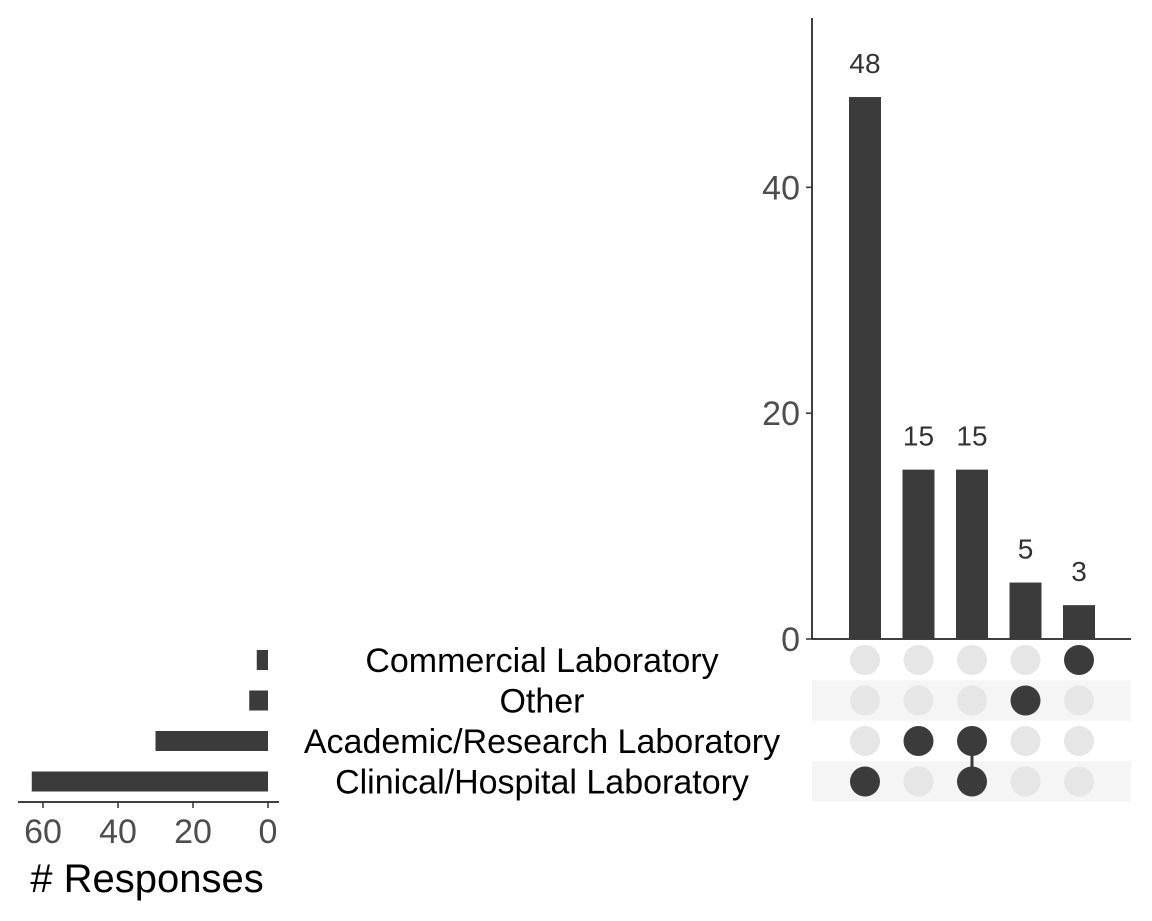 The height and width of the screenshot is (921, 1152). What do you see at coordinates (43, 832) in the screenshot?
I see `set-size-x-tick-label: 60` at bounding box center [43, 832].